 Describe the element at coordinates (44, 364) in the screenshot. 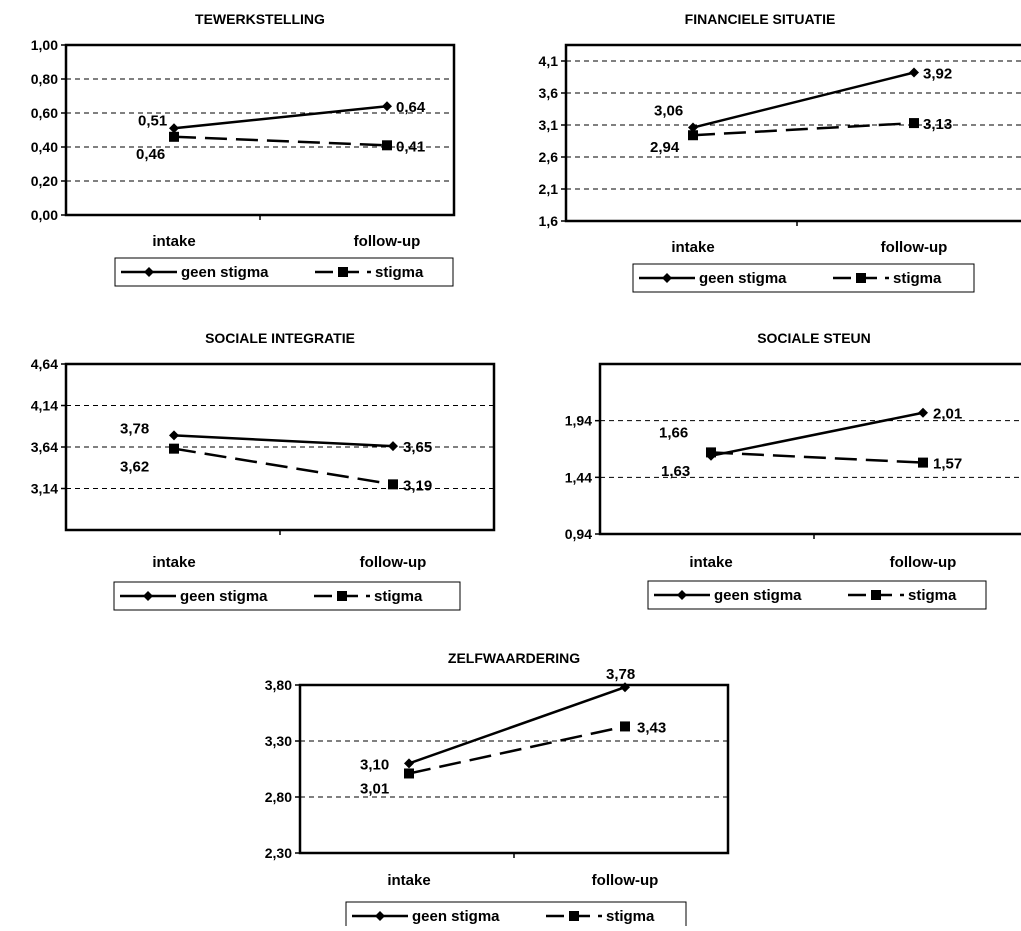

I see `y-tick-label: 4,64` at that location.